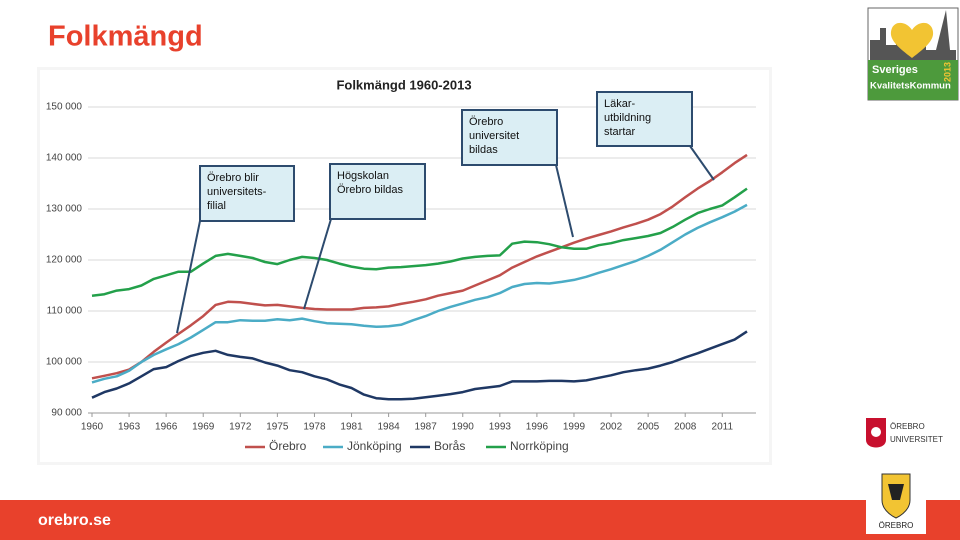 The image size is (960, 540). What do you see at coordinates (907, 426) in the screenshot?
I see `university-text: ÖREBRO` at bounding box center [907, 426].